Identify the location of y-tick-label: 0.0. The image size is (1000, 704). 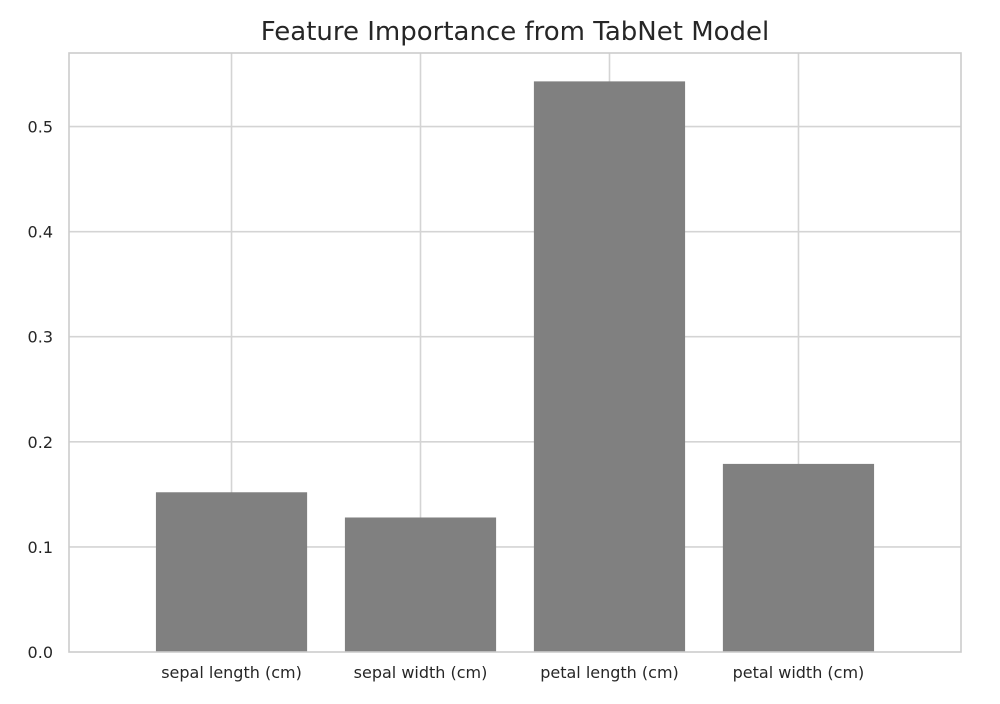
(40, 652).